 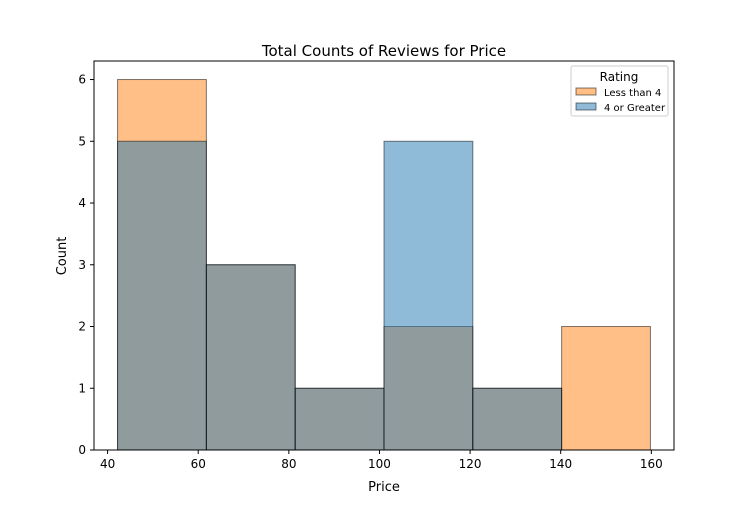 I want to click on x-tick-label: 60, so click(x=198, y=464).